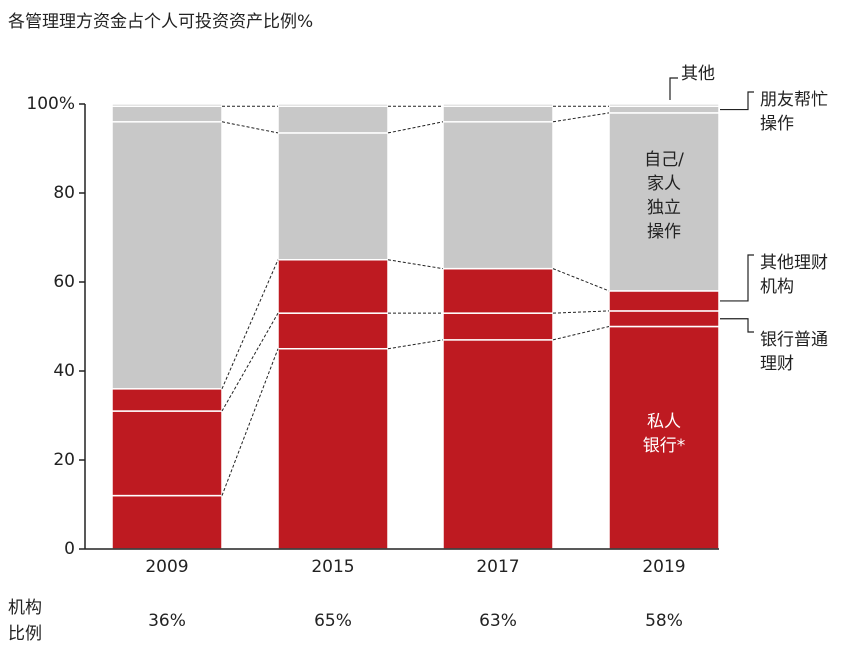 Image resolution: width=847 pixels, height=645 pixels. I want to click on series-label: 银行普通, so click(794, 340).